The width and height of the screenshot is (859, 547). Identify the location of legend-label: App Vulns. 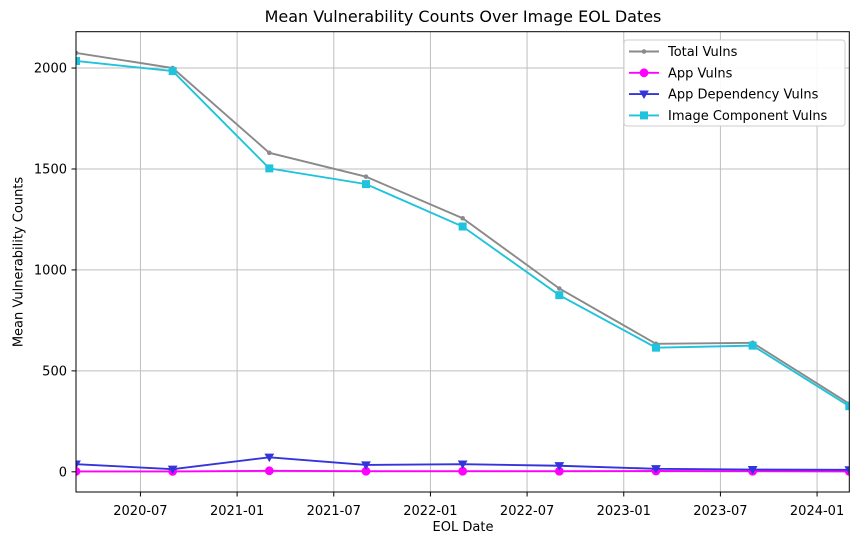
(700, 73).